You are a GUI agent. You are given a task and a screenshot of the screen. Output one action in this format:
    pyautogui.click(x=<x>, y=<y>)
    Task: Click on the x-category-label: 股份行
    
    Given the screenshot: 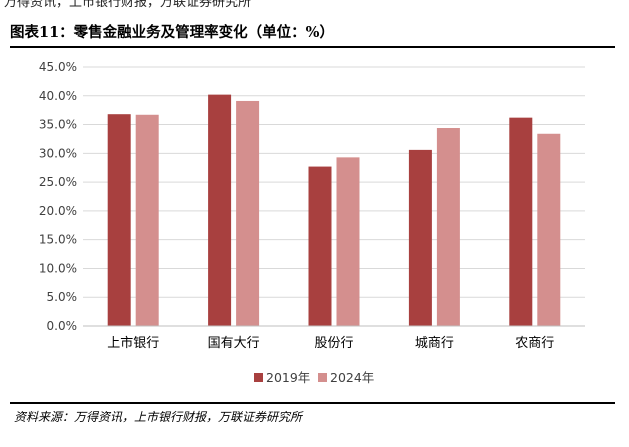 What is the action you would take?
    pyautogui.click(x=333, y=343)
    